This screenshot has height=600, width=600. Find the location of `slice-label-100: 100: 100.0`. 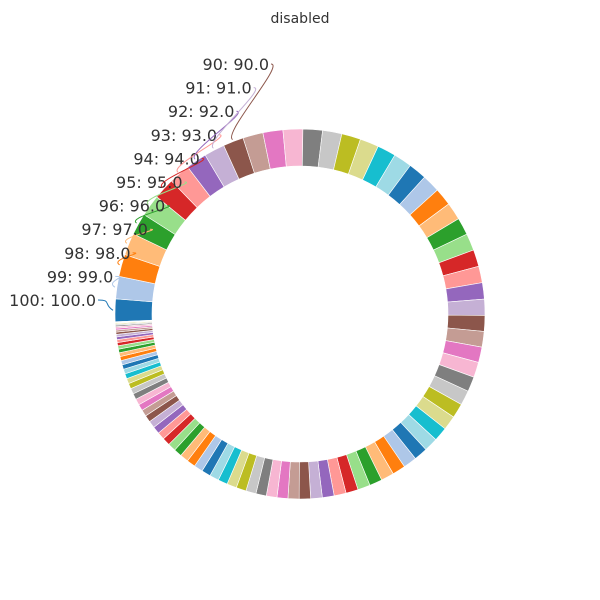

slice-label-100: 100: 100.0 is located at coordinates (52, 300).